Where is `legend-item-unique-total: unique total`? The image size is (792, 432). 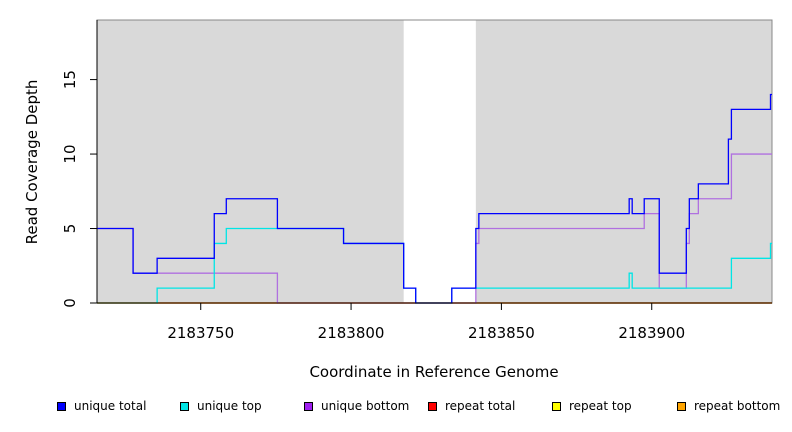 legend-item-unique-total: unique total is located at coordinates (101, 406).